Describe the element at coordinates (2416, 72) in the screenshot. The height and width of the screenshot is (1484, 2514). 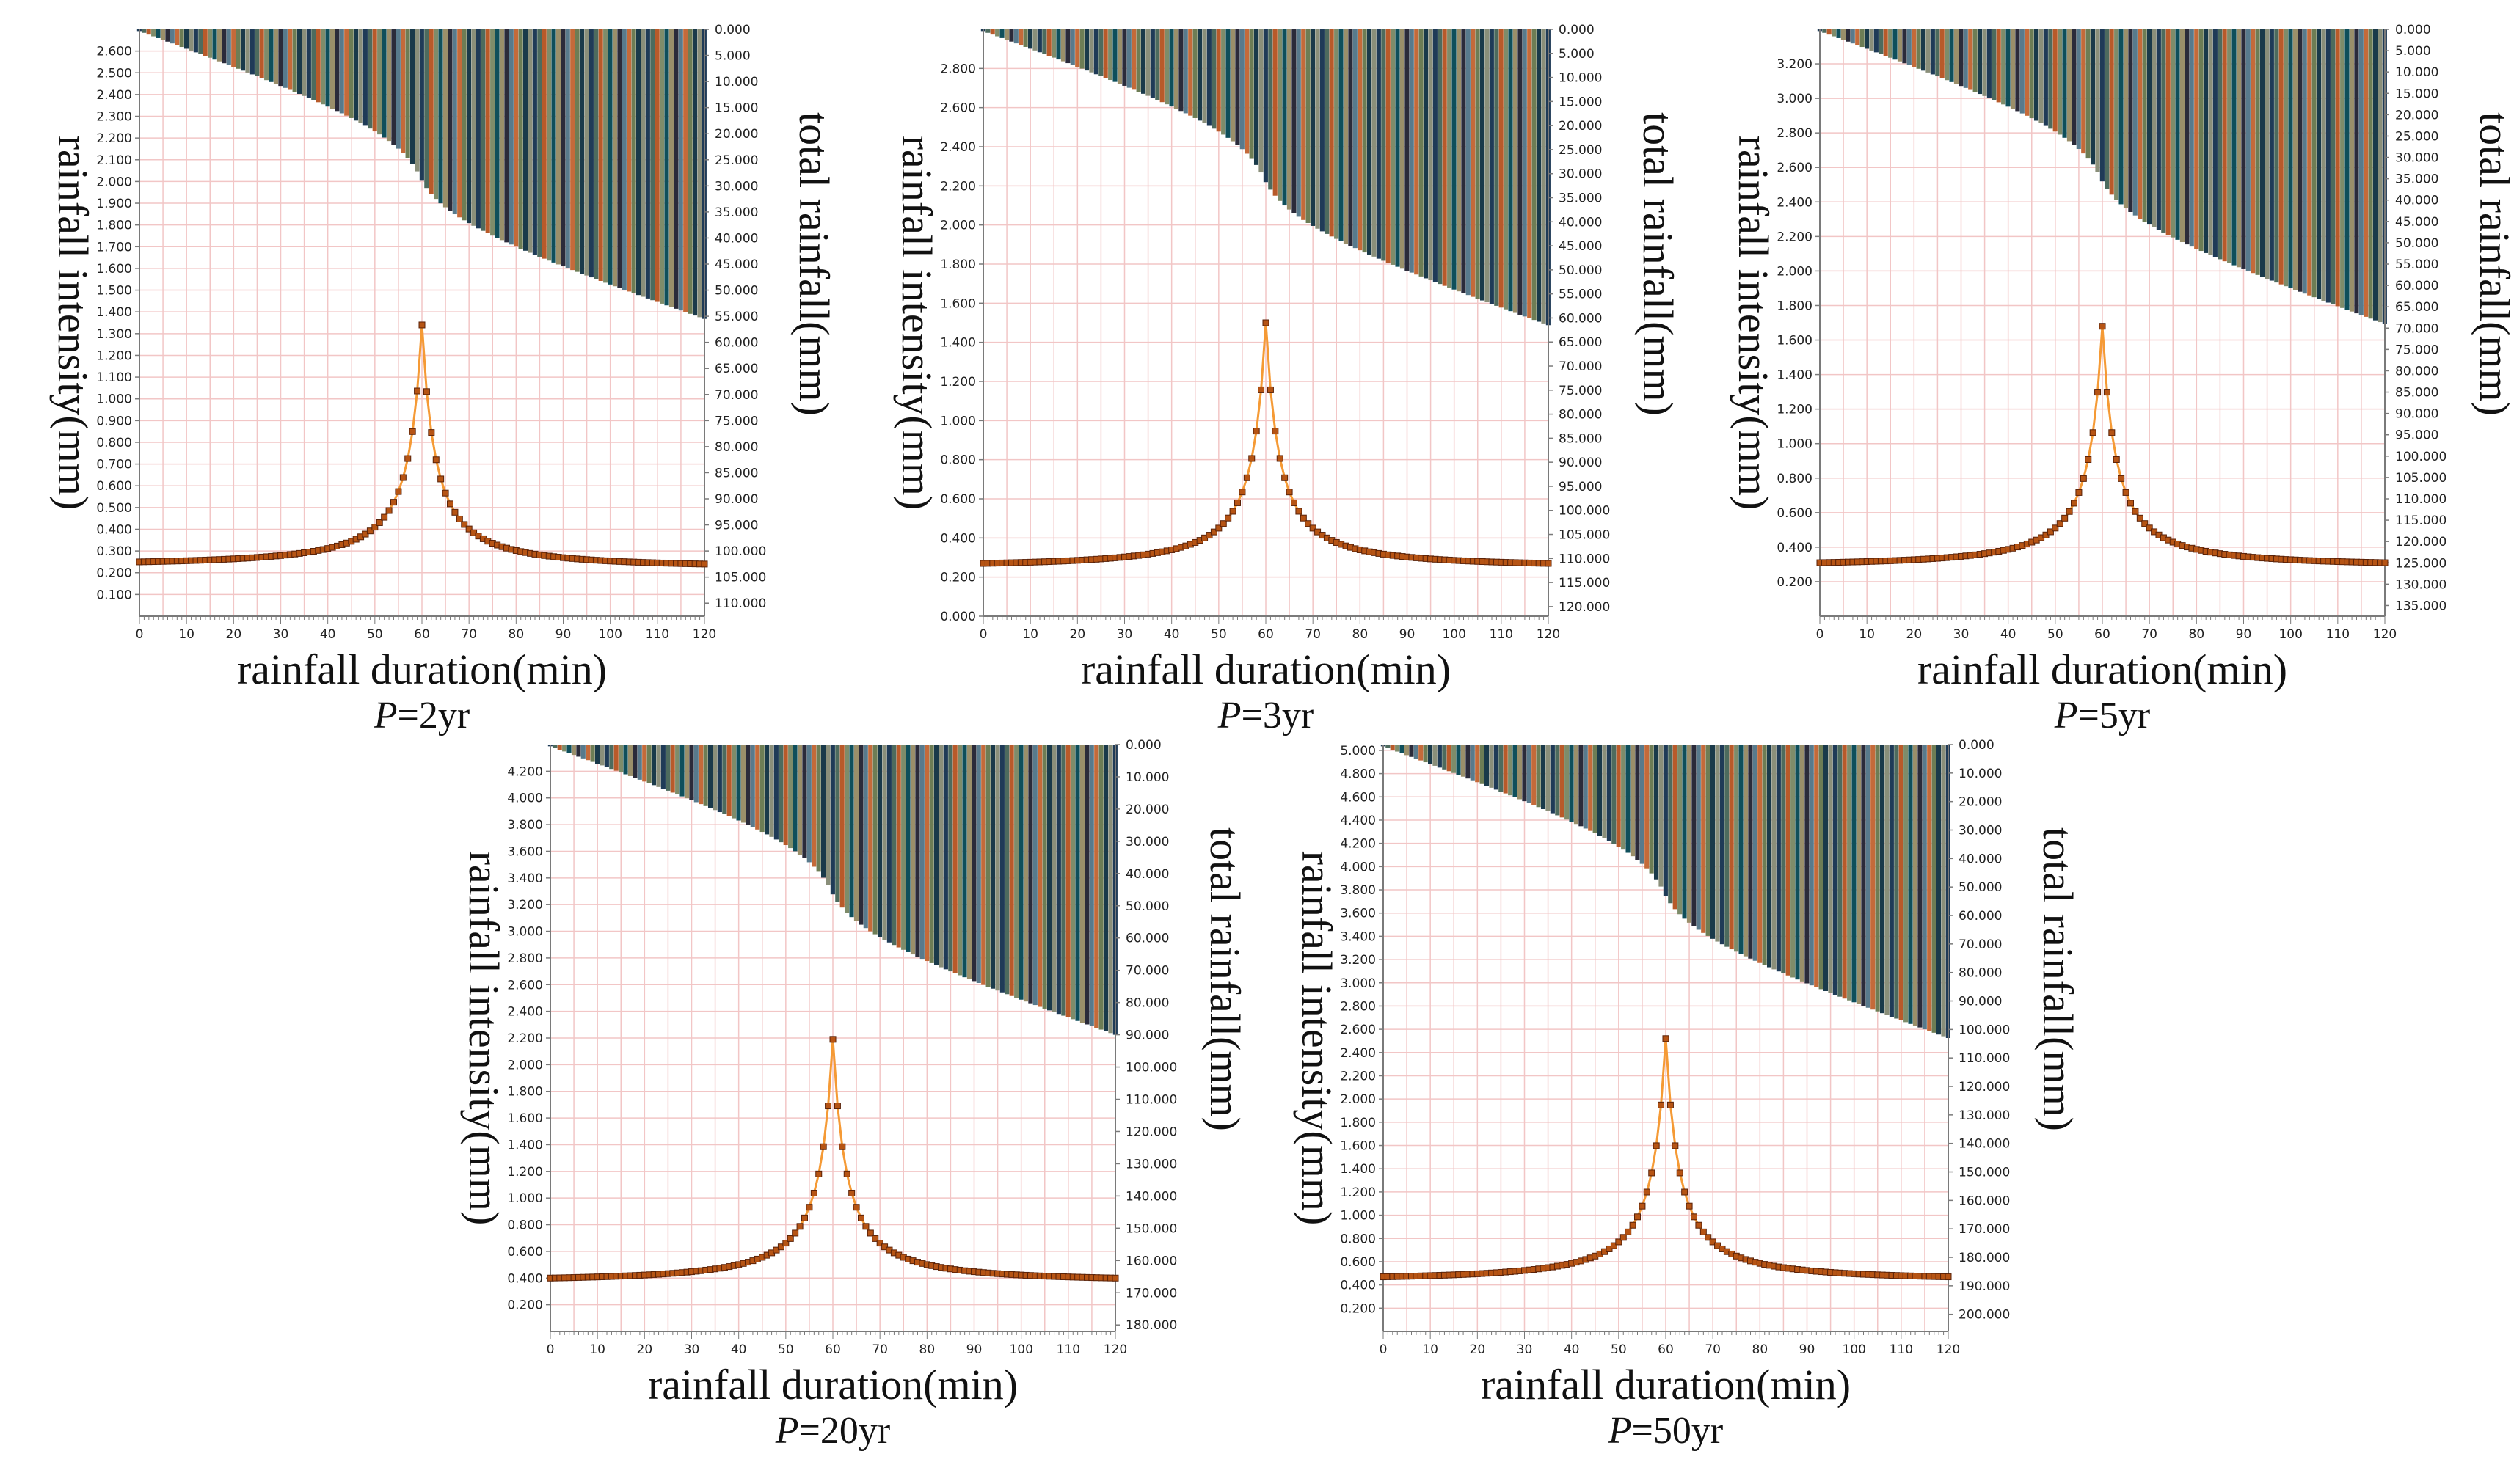
I see `right-tick-label: 10.000` at that location.